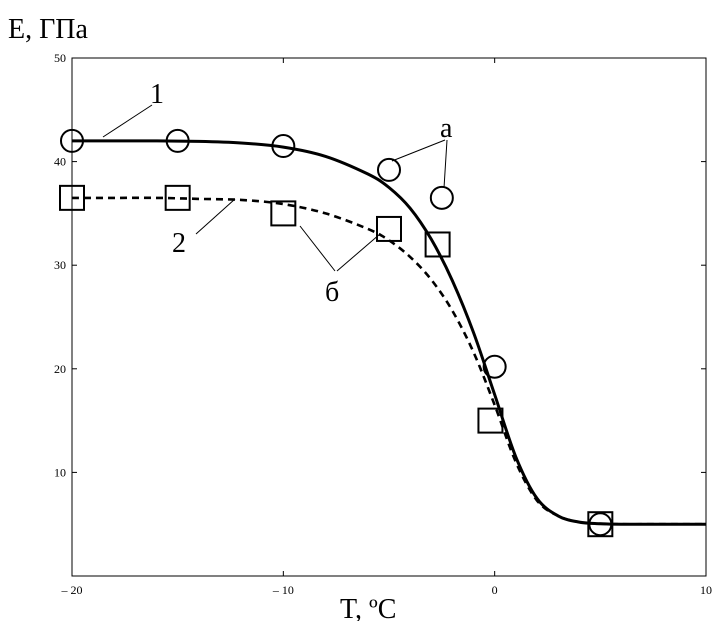 This screenshot has height=621, width=719. I want to click on y-tick-label: 20, so click(60, 369).